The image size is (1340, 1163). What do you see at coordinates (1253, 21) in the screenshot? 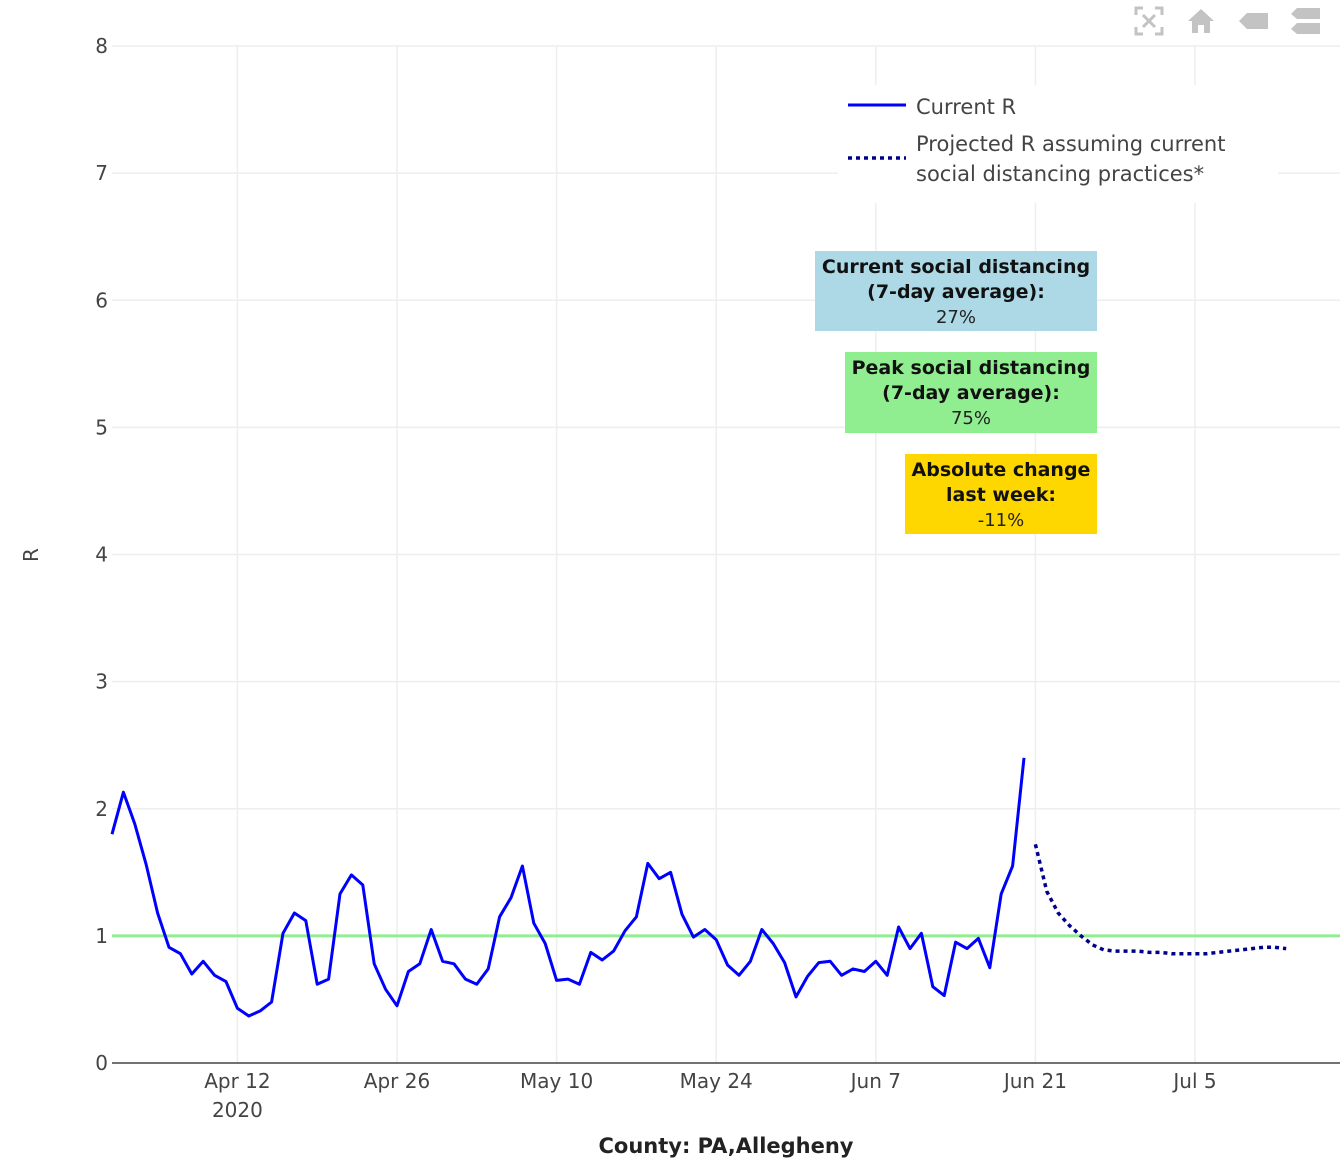
I see `hover-closest-icon` at bounding box center [1253, 21].